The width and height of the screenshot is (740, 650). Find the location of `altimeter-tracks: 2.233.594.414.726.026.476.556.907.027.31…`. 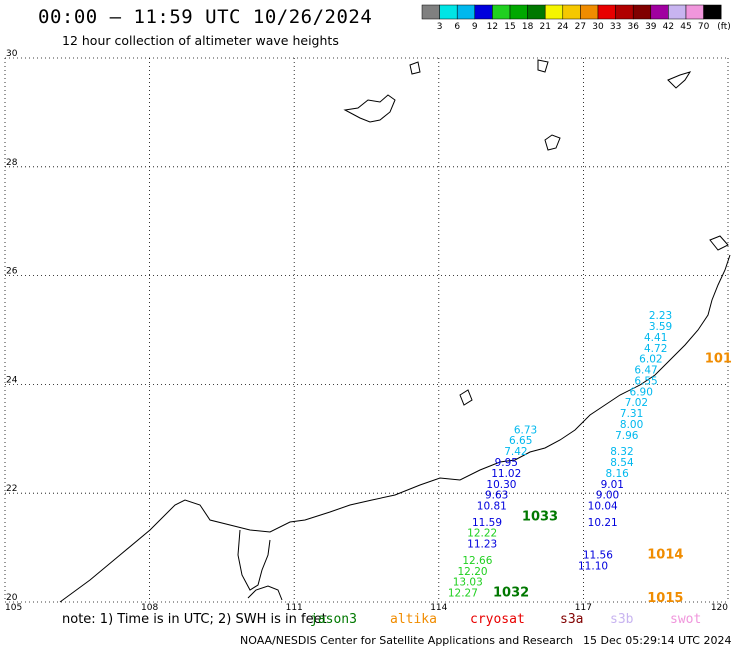

altimeter-tracks: 2.233.594.414.726.026.476.556.907.027.31… is located at coordinates (560, 454).